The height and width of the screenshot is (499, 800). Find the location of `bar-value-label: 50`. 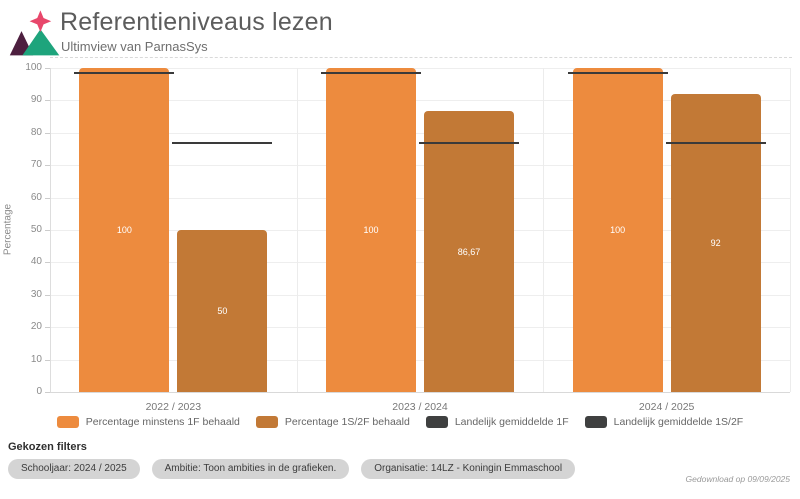

bar-value-label: 50 is located at coordinates (222, 311).